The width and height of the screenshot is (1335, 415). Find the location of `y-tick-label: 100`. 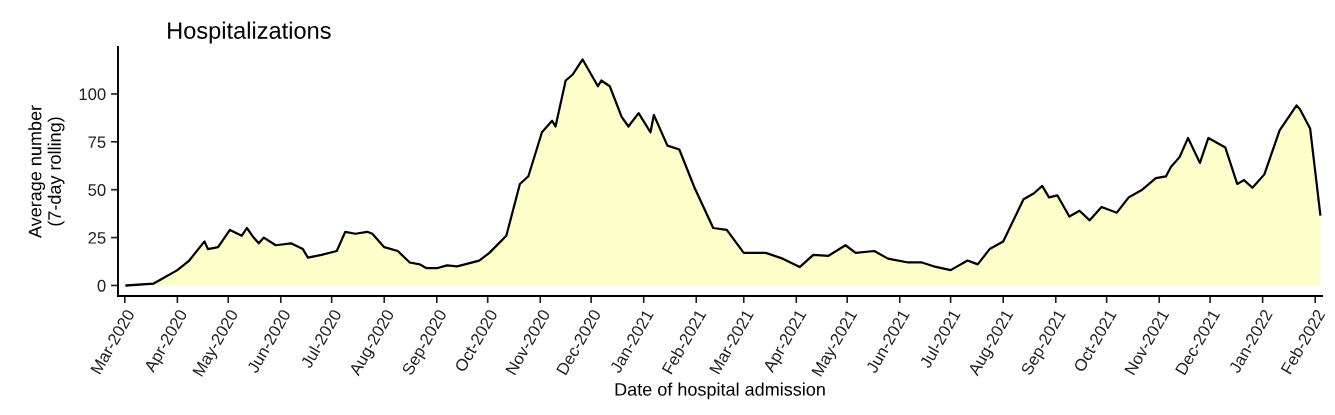

y-tick-label: 100 is located at coordinates (92, 94).